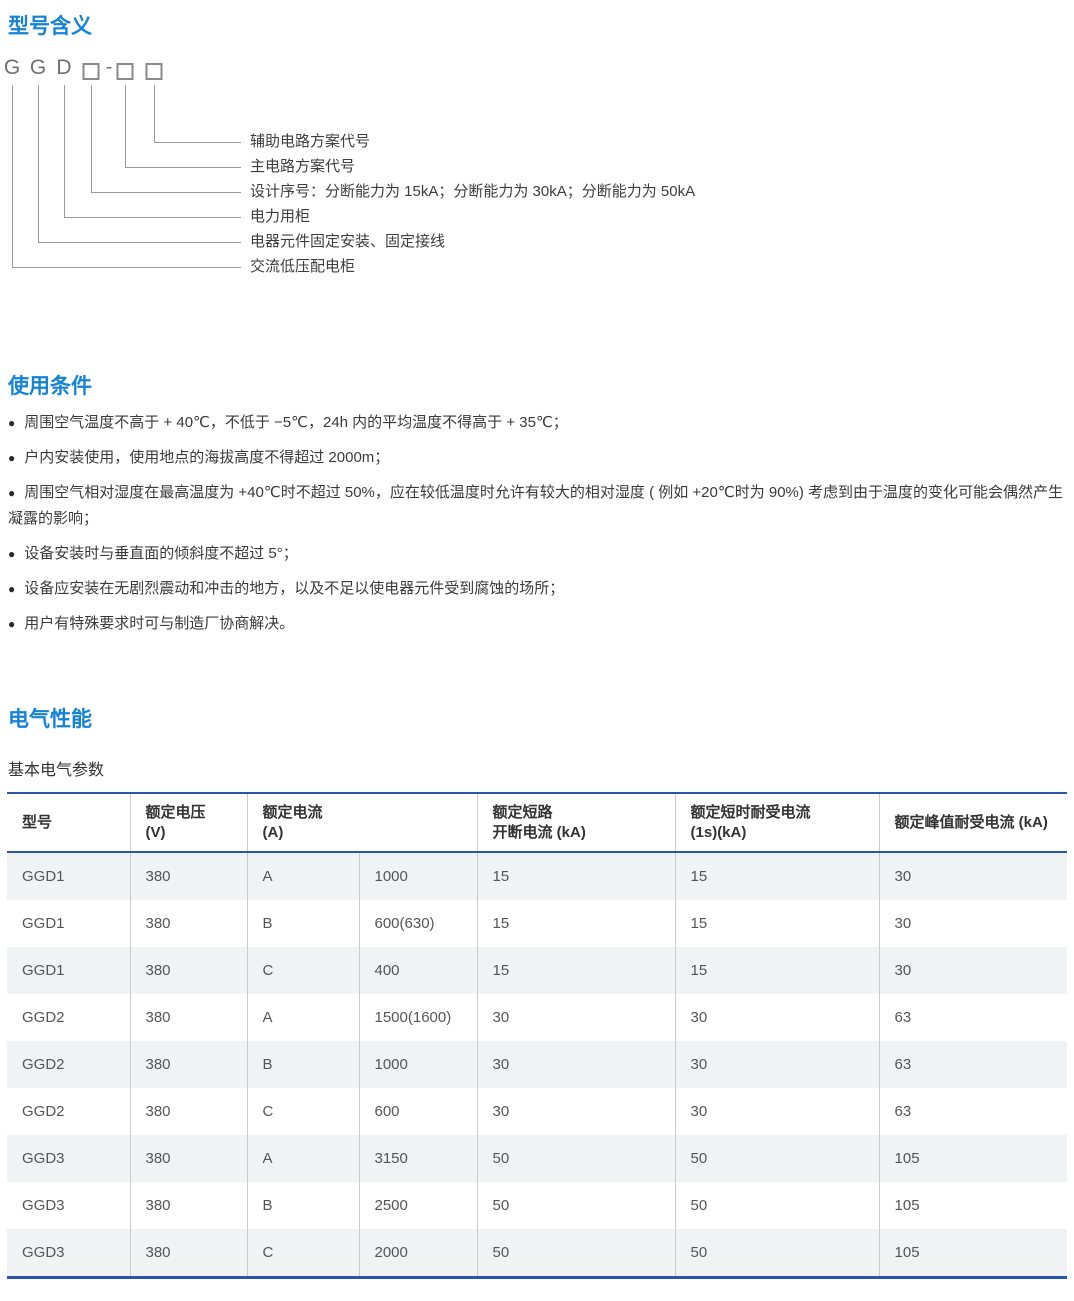  I want to click on table-cell: 400, so click(418, 970).